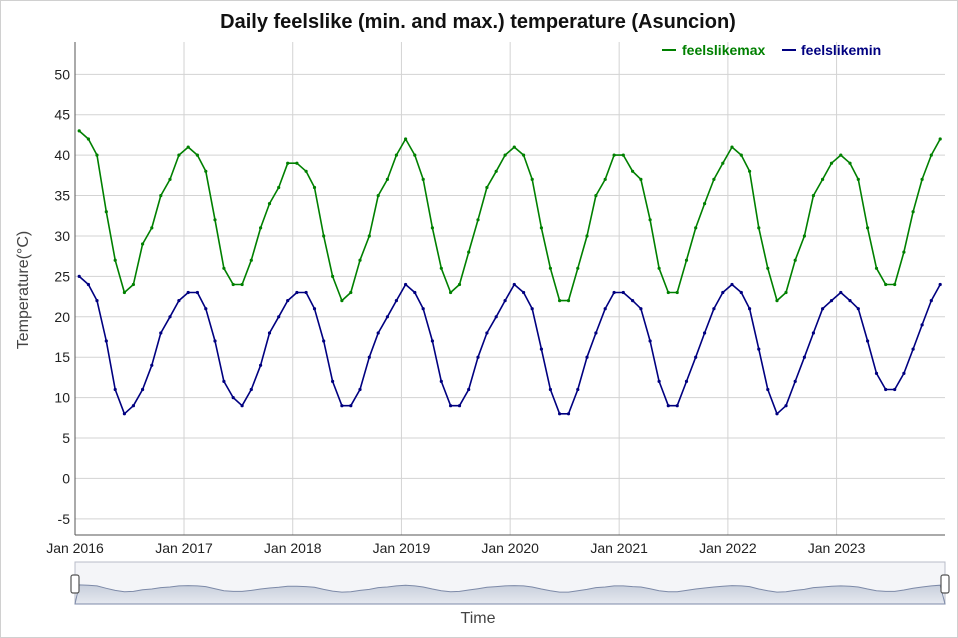 The width and height of the screenshot is (958, 638). Describe the element at coordinates (619, 548) in the screenshot. I see `x-tick-label: Jan 2021` at that location.